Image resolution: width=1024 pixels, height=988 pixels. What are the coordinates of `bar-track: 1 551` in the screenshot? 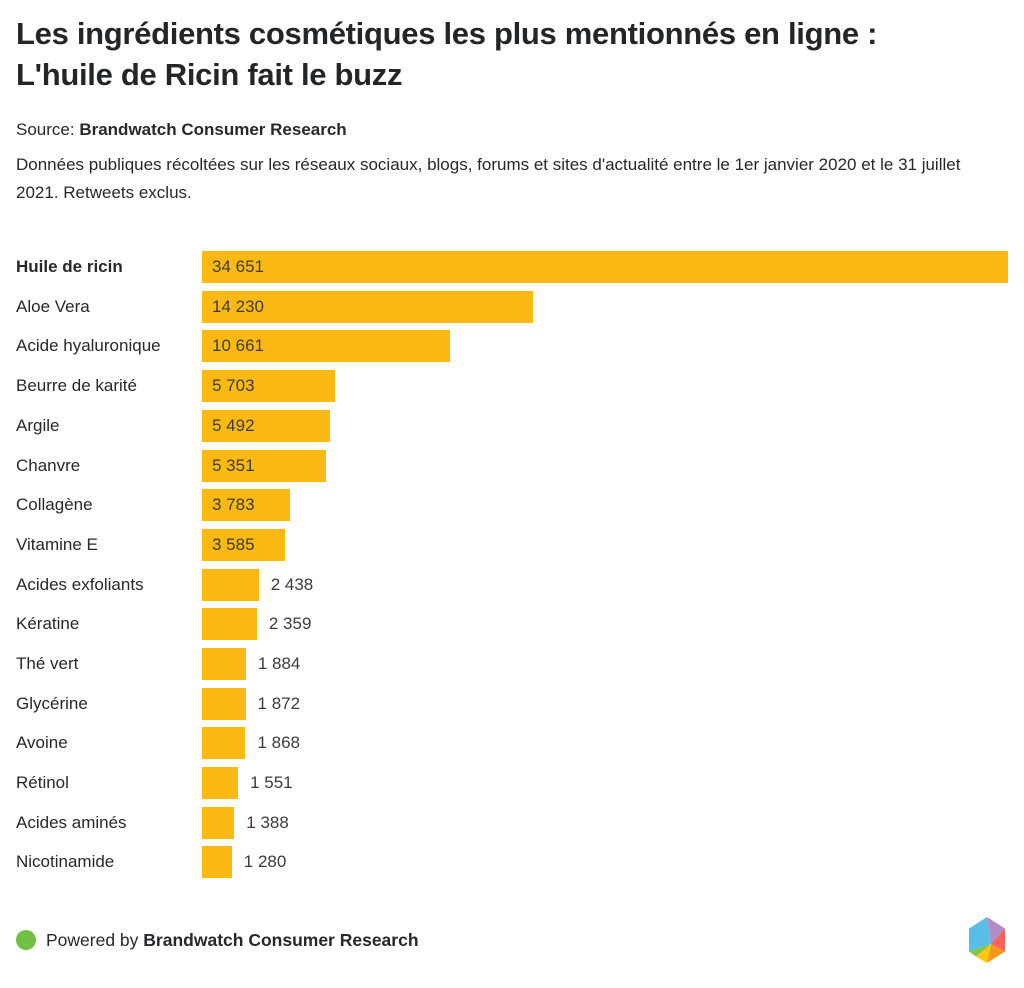 It's located at (605, 783).